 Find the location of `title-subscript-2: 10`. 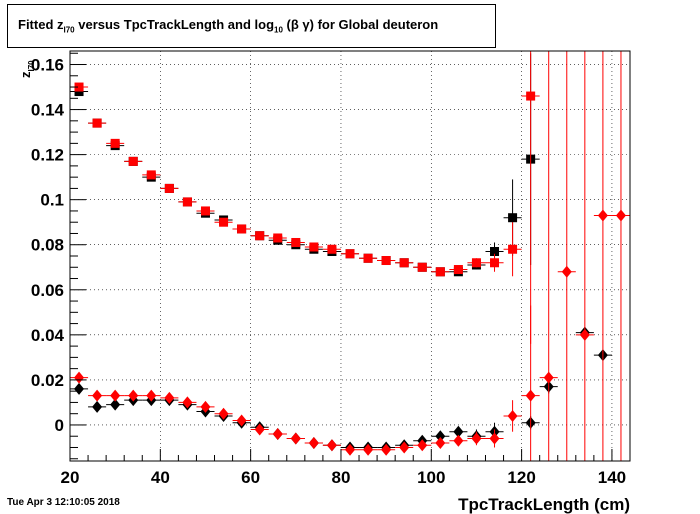

title-subscript-2: 10 is located at coordinates (278, 30).